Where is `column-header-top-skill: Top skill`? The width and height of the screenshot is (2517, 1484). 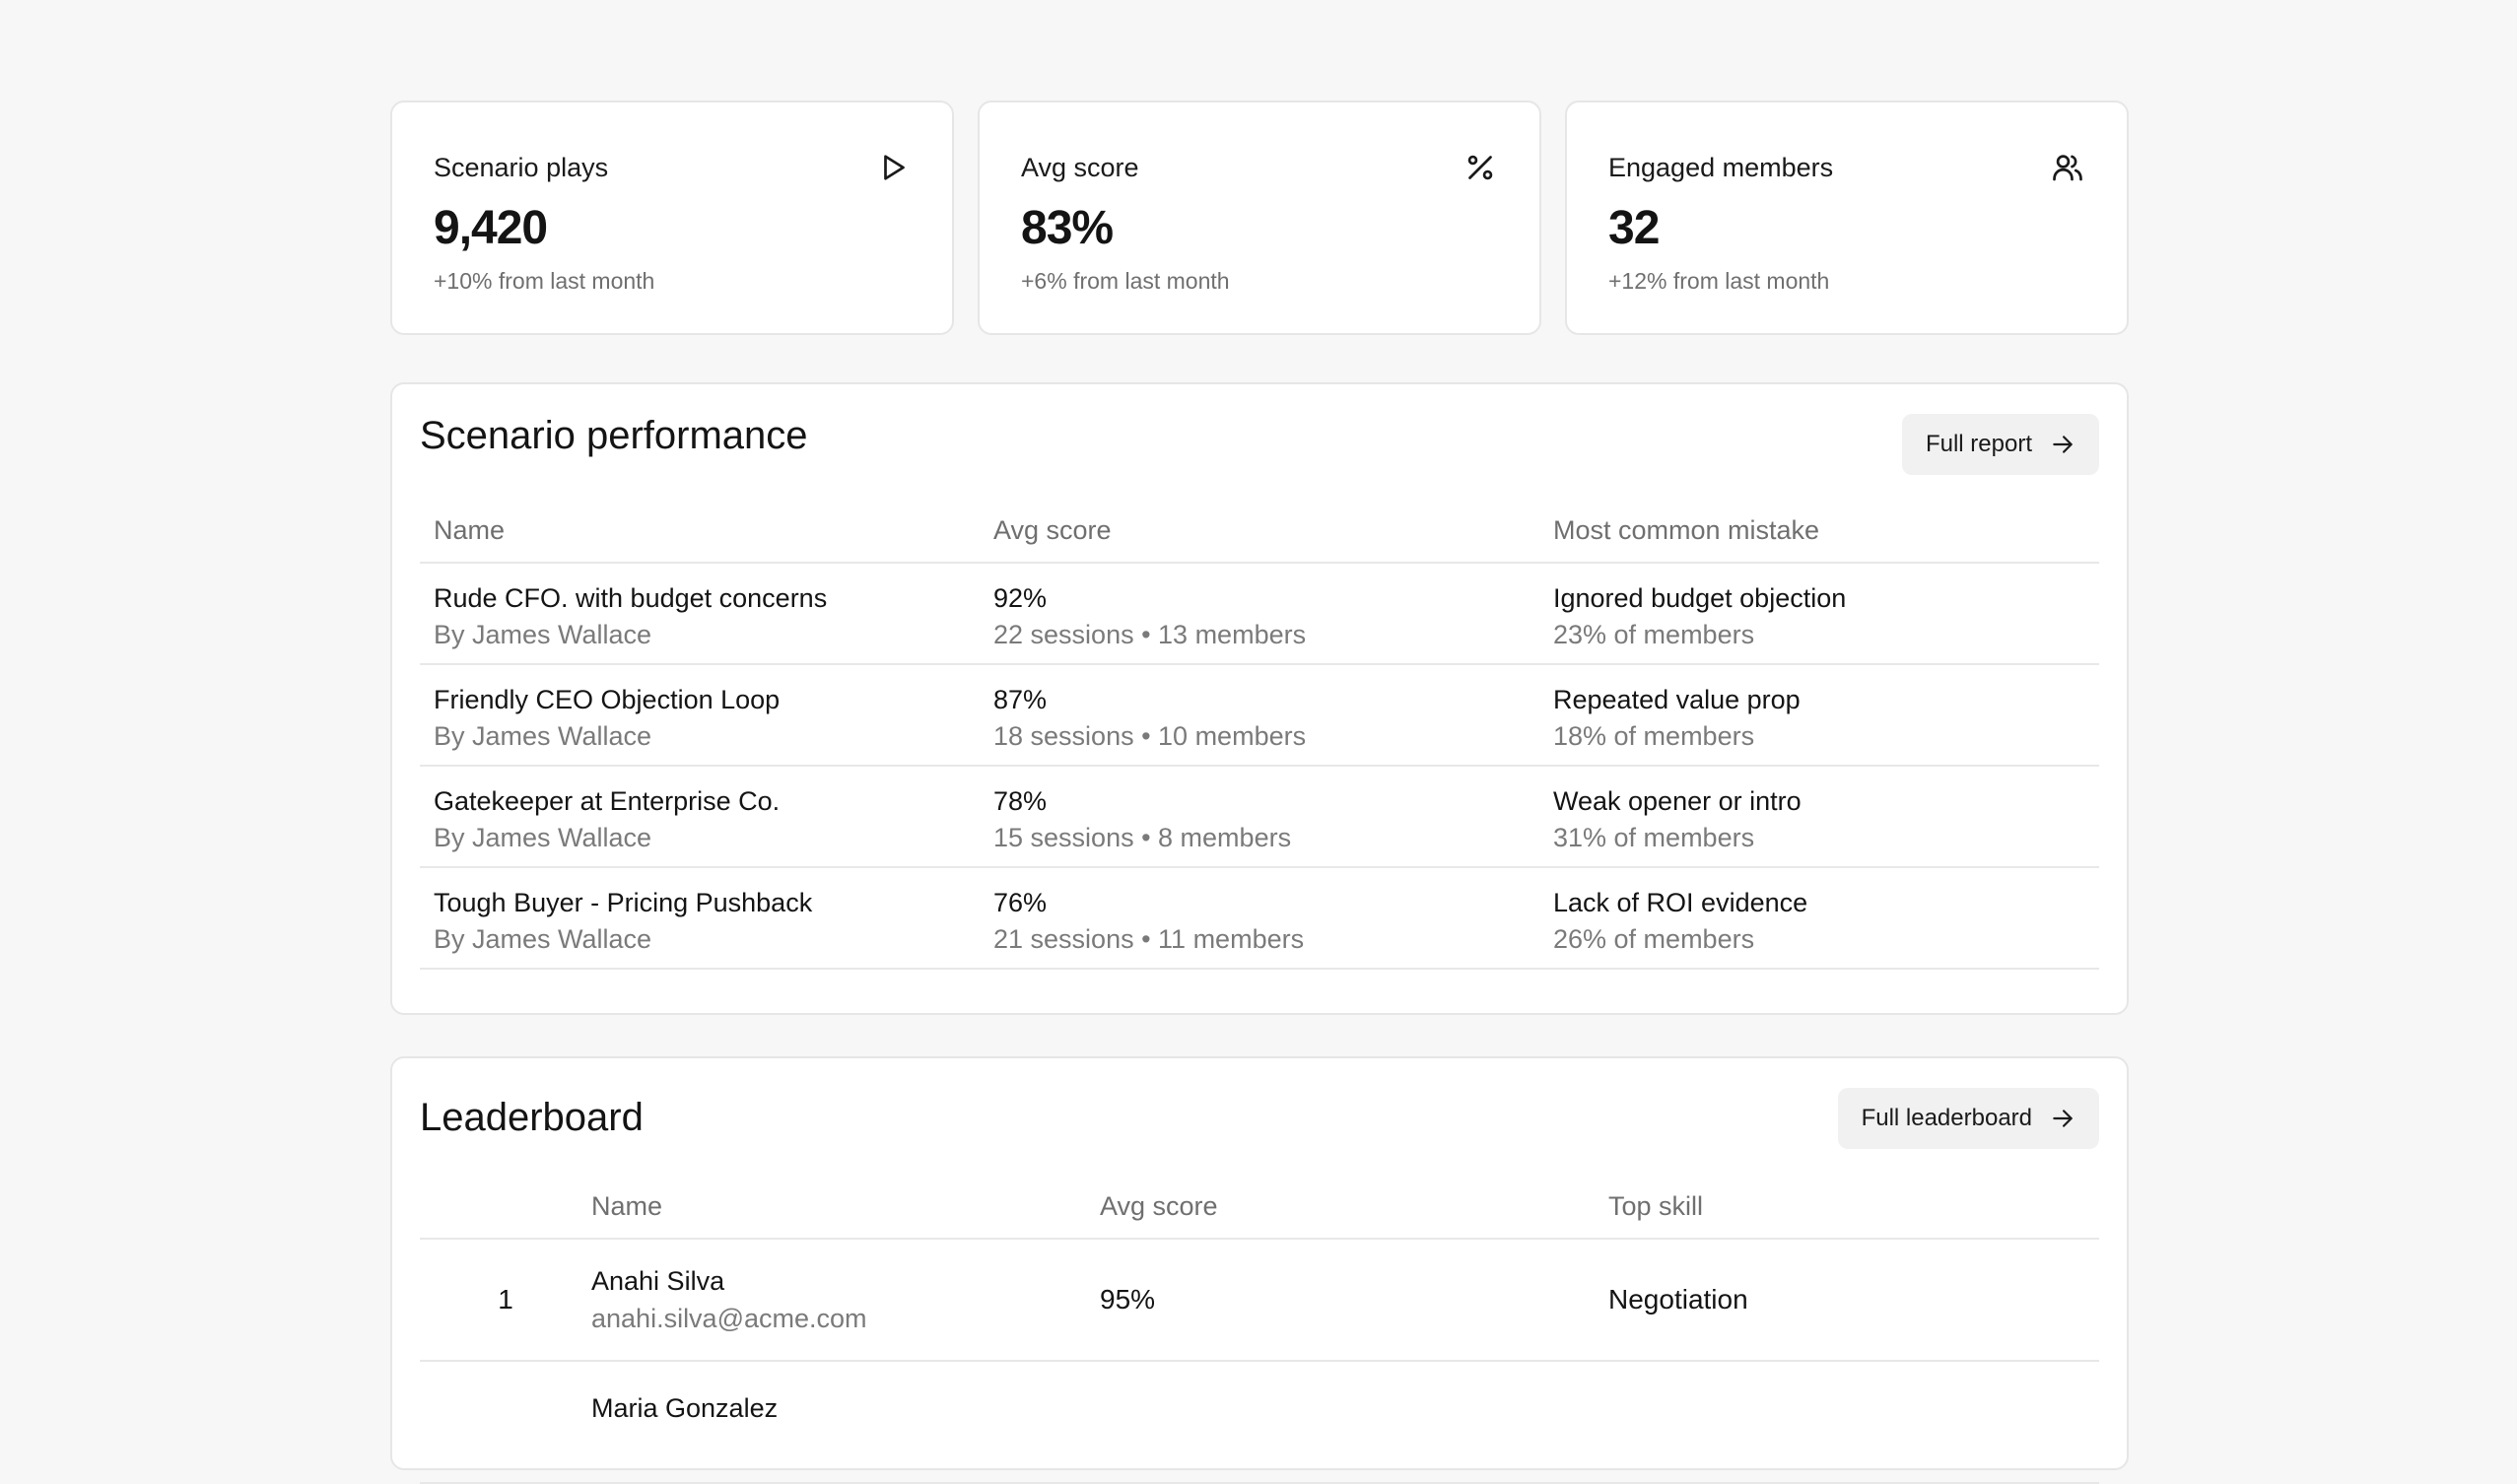
column-header-top-skill: Top skill is located at coordinates (1656, 1205).